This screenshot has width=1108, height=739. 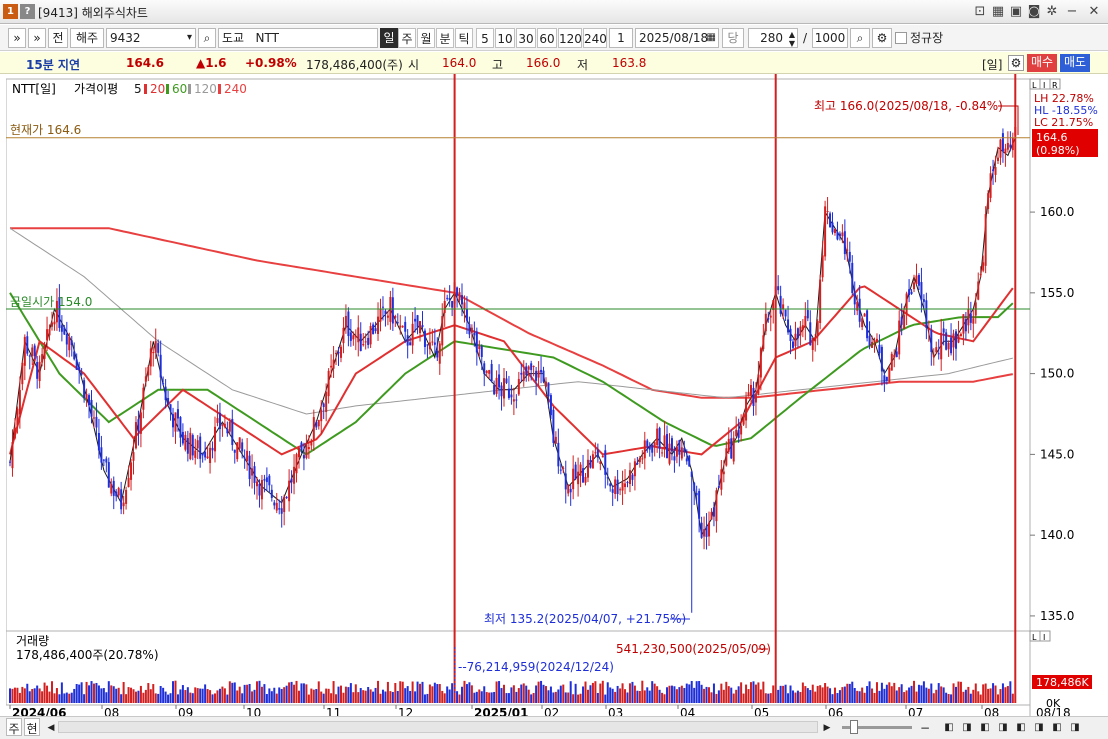 I want to click on multiplier-value: 1, so click(x=621, y=38).